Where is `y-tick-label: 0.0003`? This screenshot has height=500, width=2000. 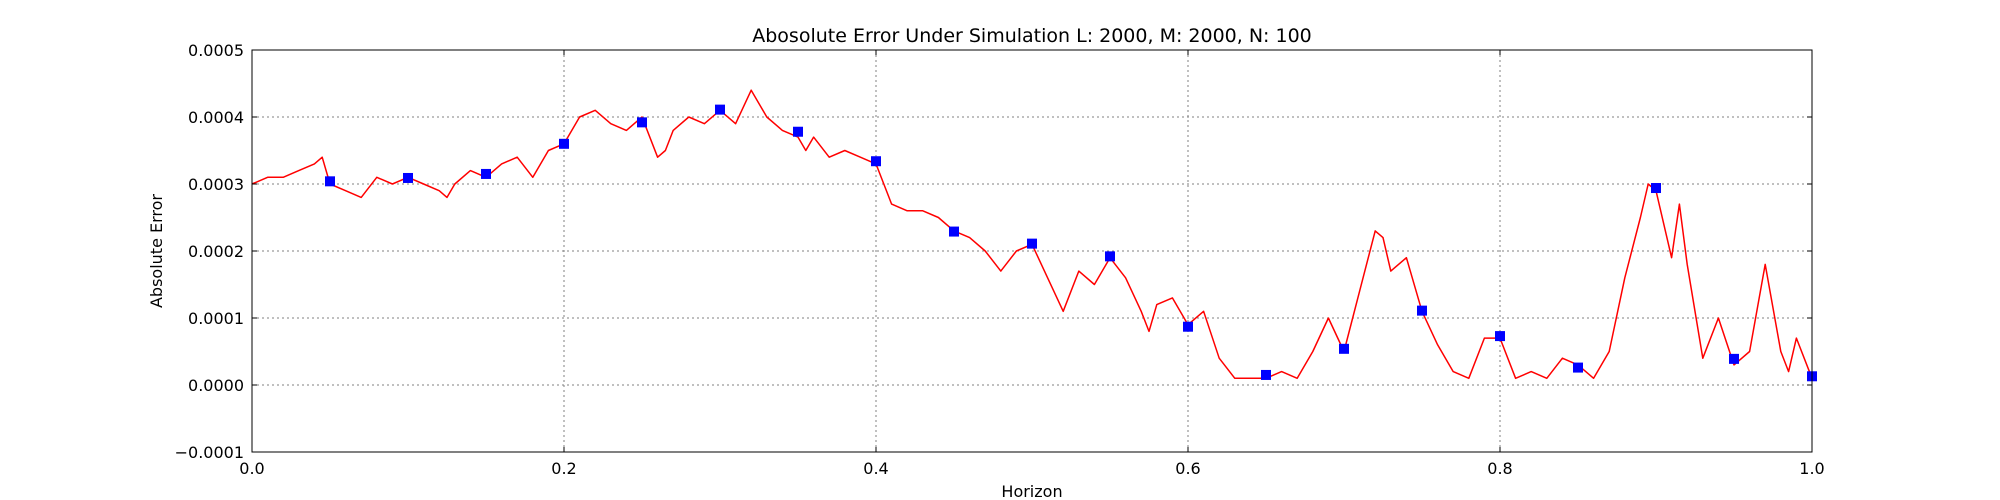 y-tick-label: 0.0003 is located at coordinates (216, 184).